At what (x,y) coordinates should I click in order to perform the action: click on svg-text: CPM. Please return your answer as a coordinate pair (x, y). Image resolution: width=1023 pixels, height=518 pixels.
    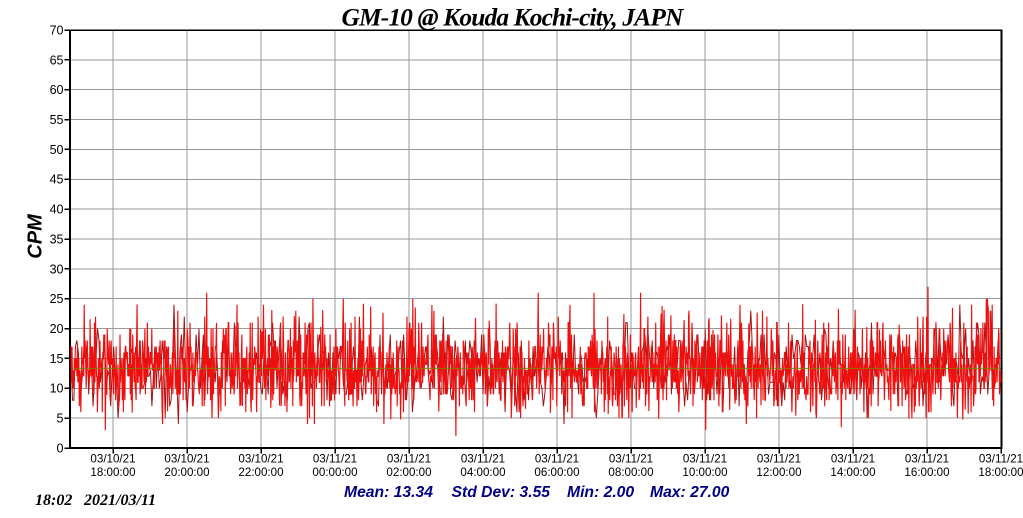
    Looking at the image, I should click on (36, 236).